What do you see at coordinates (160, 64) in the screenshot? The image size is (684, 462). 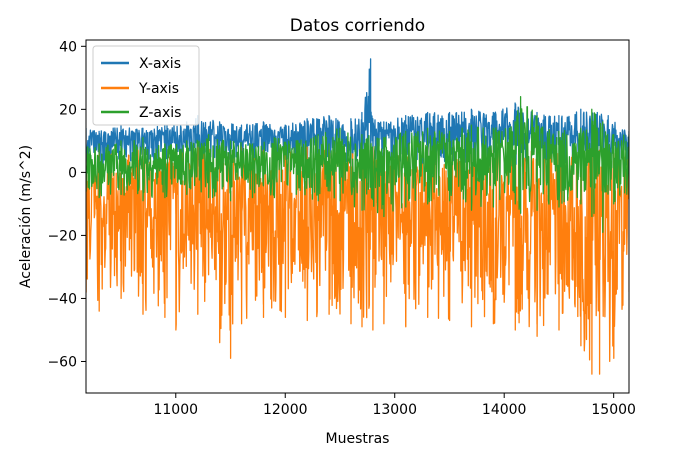 I see `legend-label-x-axis: X-axis` at bounding box center [160, 64].